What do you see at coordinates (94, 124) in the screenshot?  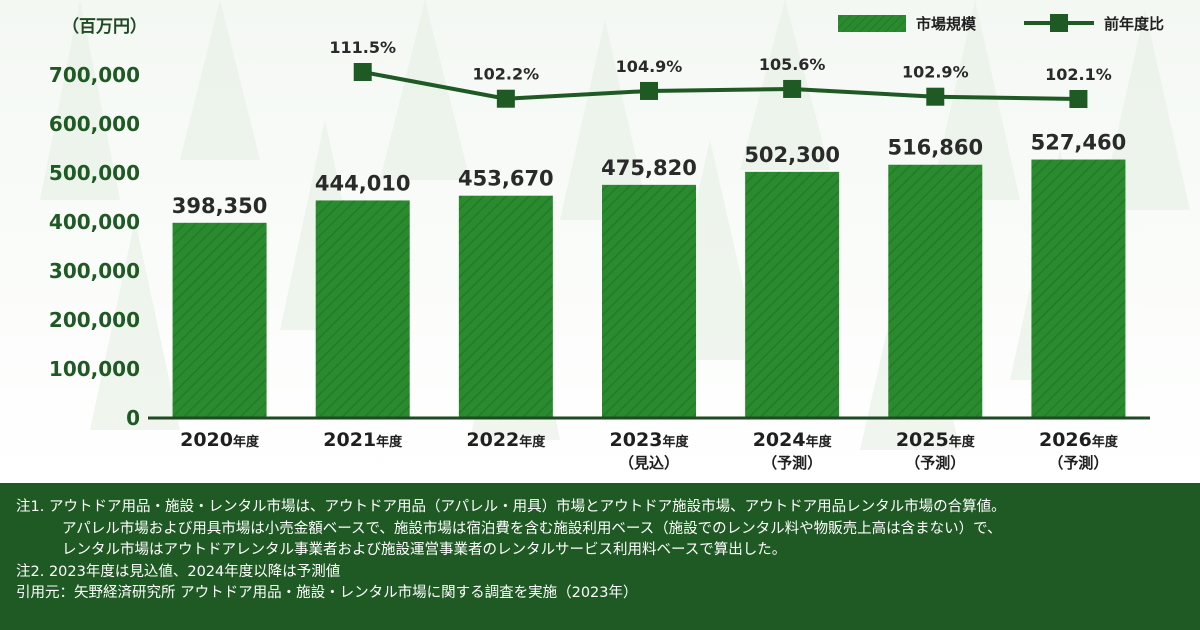 I see `y-tick-label: 600,000` at bounding box center [94, 124].